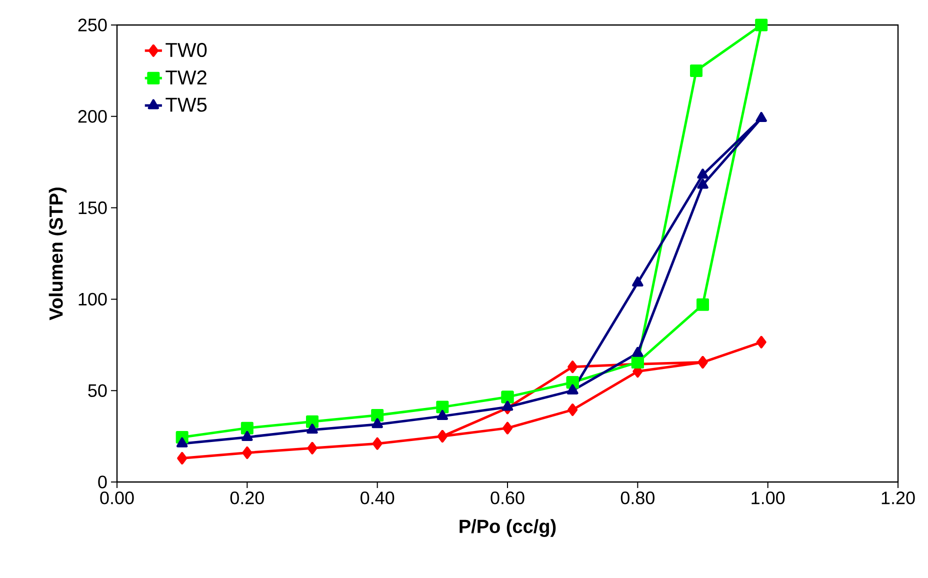 This screenshot has width=928, height=578. Describe the element at coordinates (92, 207) in the screenshot. I see `y-tick-label: 150` at that location.